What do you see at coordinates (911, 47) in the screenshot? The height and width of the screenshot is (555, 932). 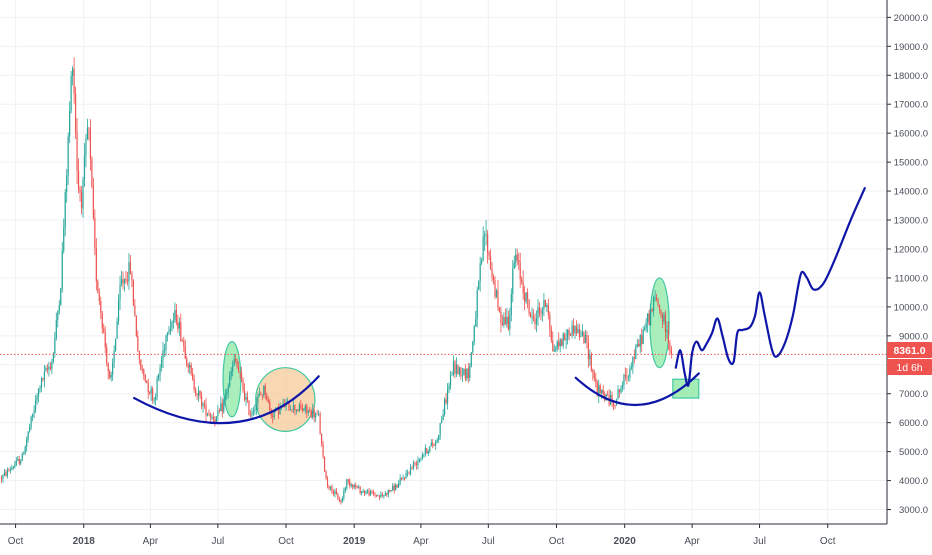 I see `y-tick-label: 19000.0` at bounding box center [911, 47].